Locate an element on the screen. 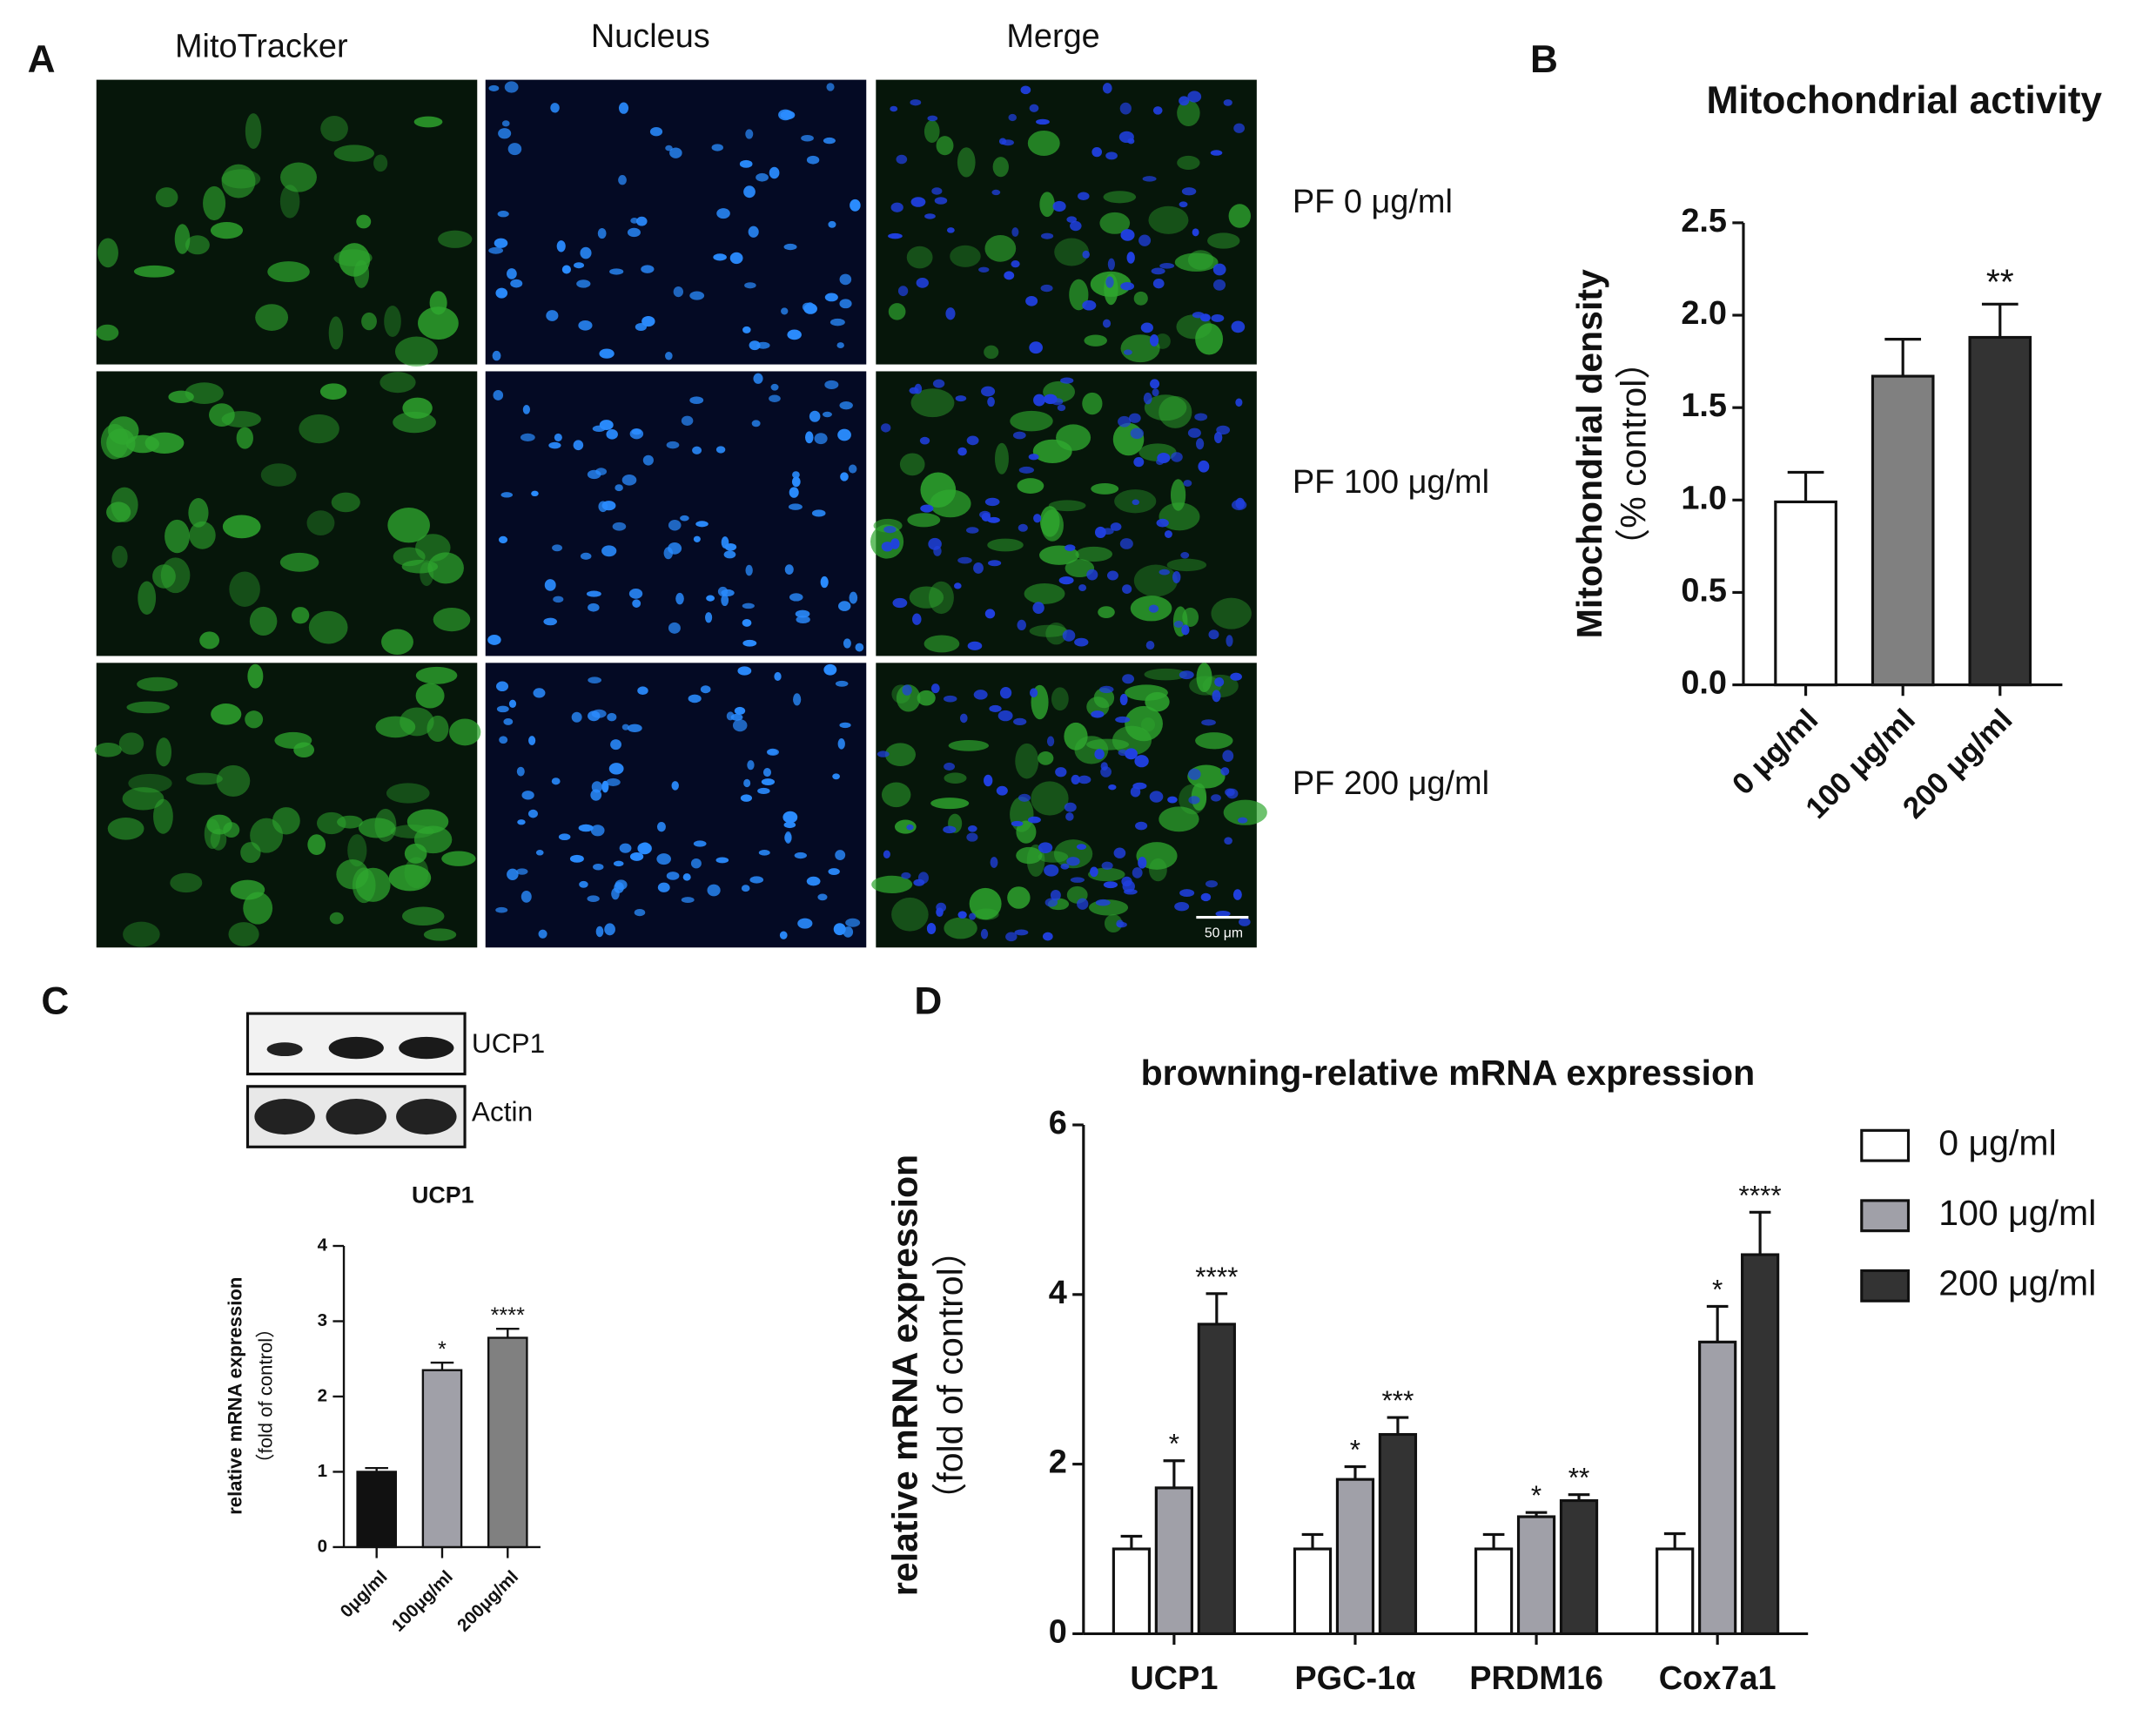  micrograph is located at coordinates (1066, 222).